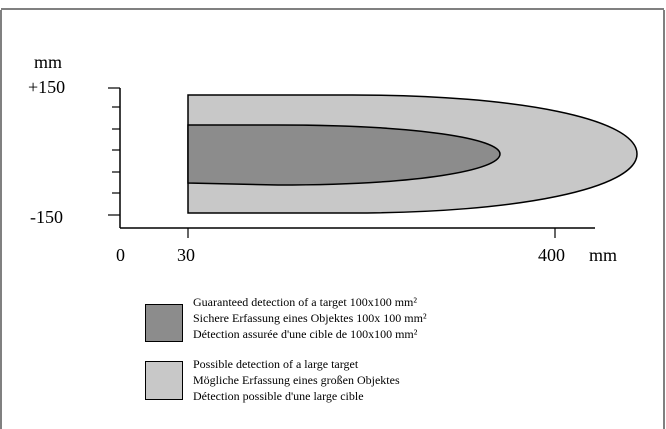  I want to click on legend-swatch-guaranteed, so click(164, 323).